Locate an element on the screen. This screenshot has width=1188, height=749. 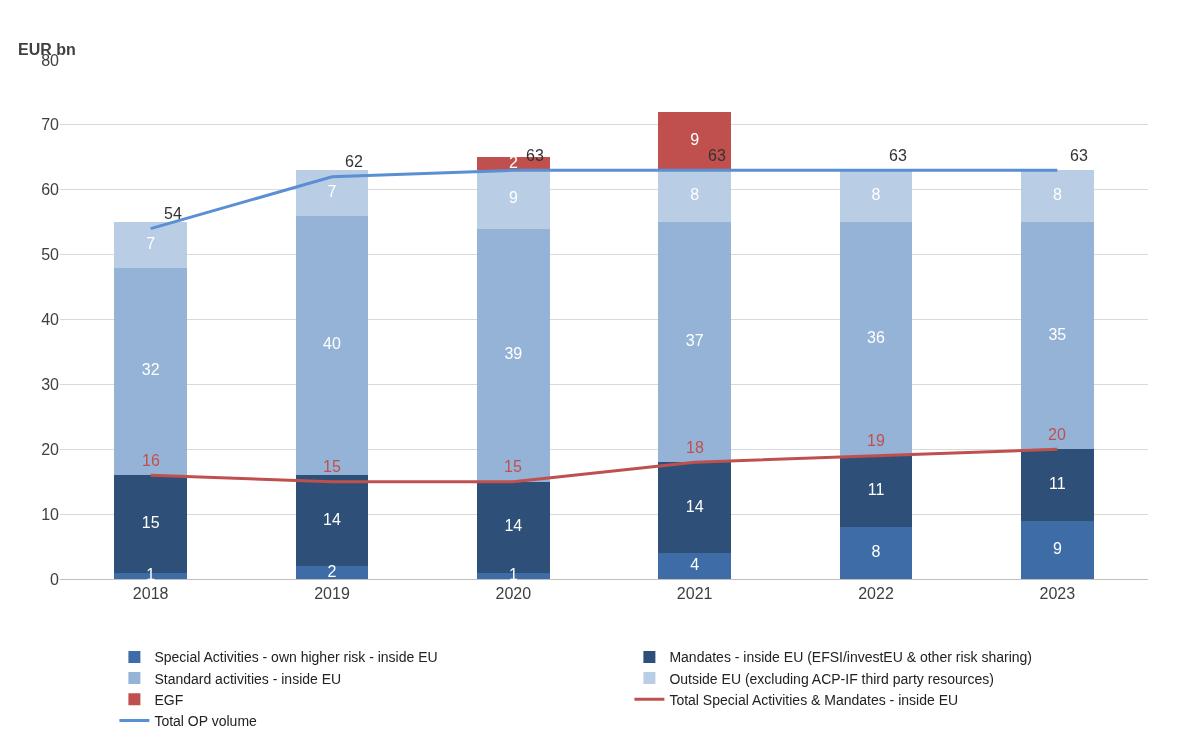
data-label: 4 is located at coordinates (695, 565).